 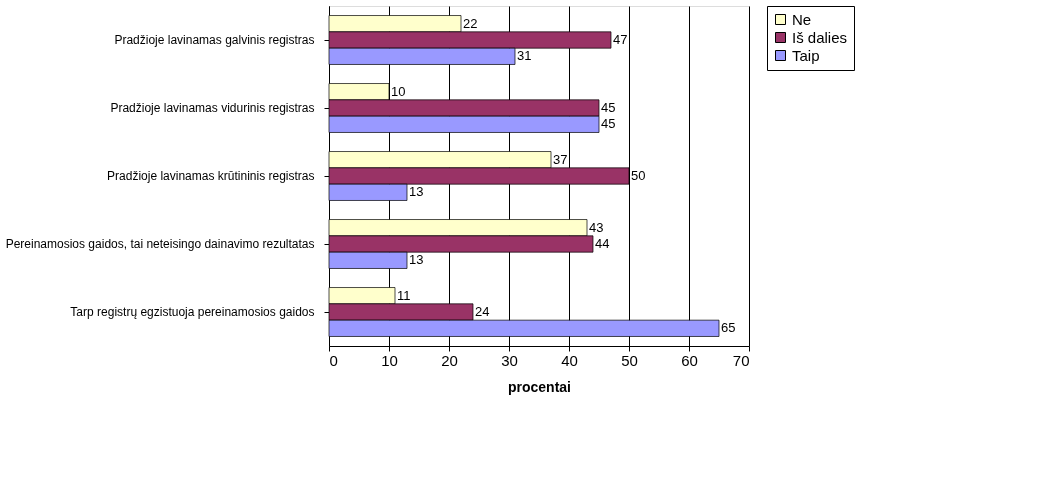 I want to click on x-tick-label: 40, so click(x=569, y=360).